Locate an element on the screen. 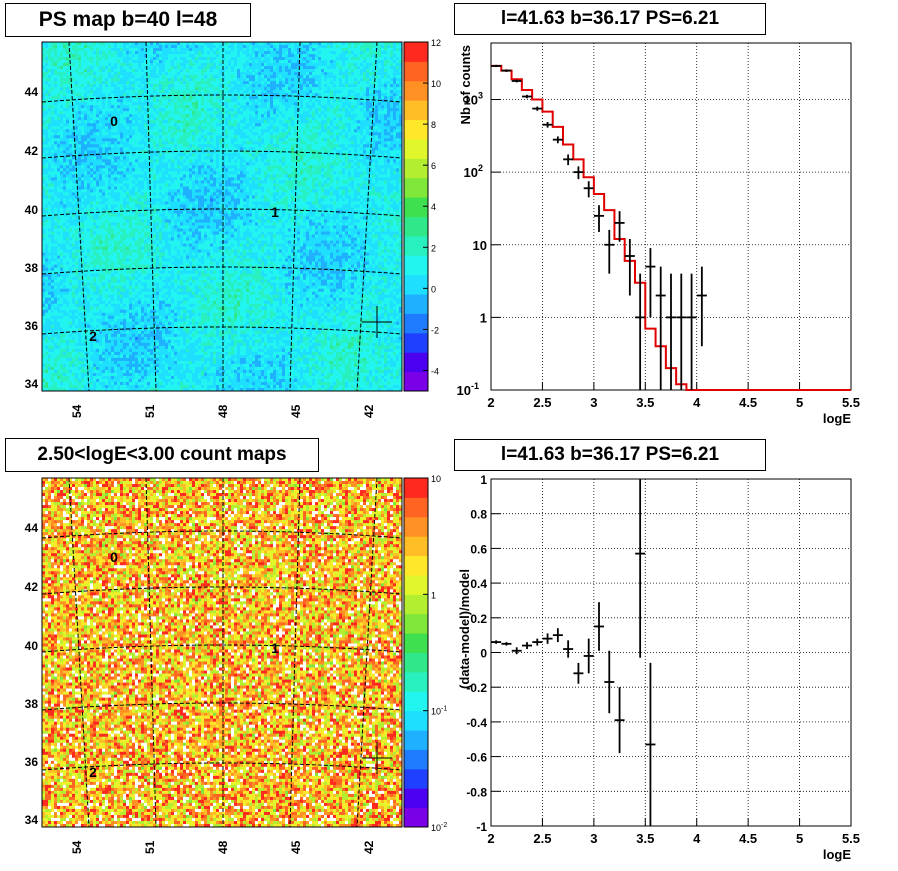 The image size is (898, 871). y-tick-label: -0.4 is located at coordinates (476, 723).